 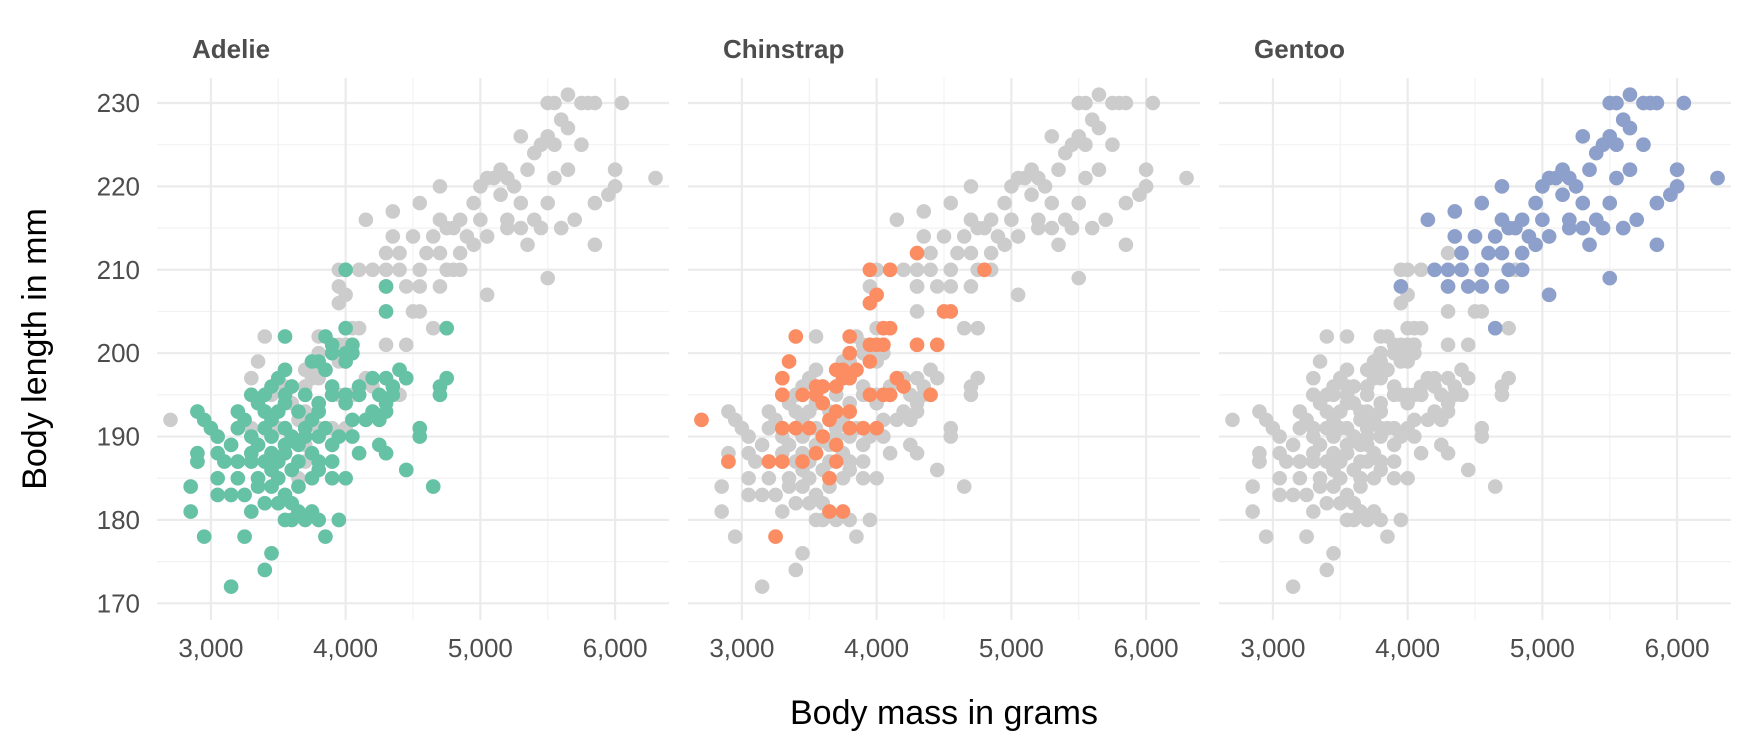 I want to click on facet-title: Chinstrap, so click(x=783, y=49).